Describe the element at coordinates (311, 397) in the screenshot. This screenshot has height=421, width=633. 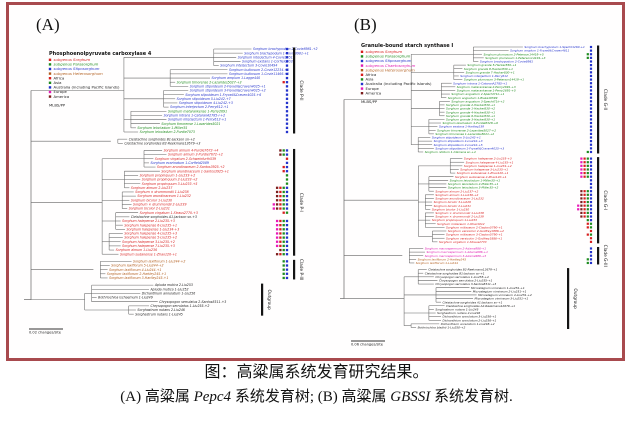
I see `caption-seg: 系统发育树; (B) 高粱属` at that location.